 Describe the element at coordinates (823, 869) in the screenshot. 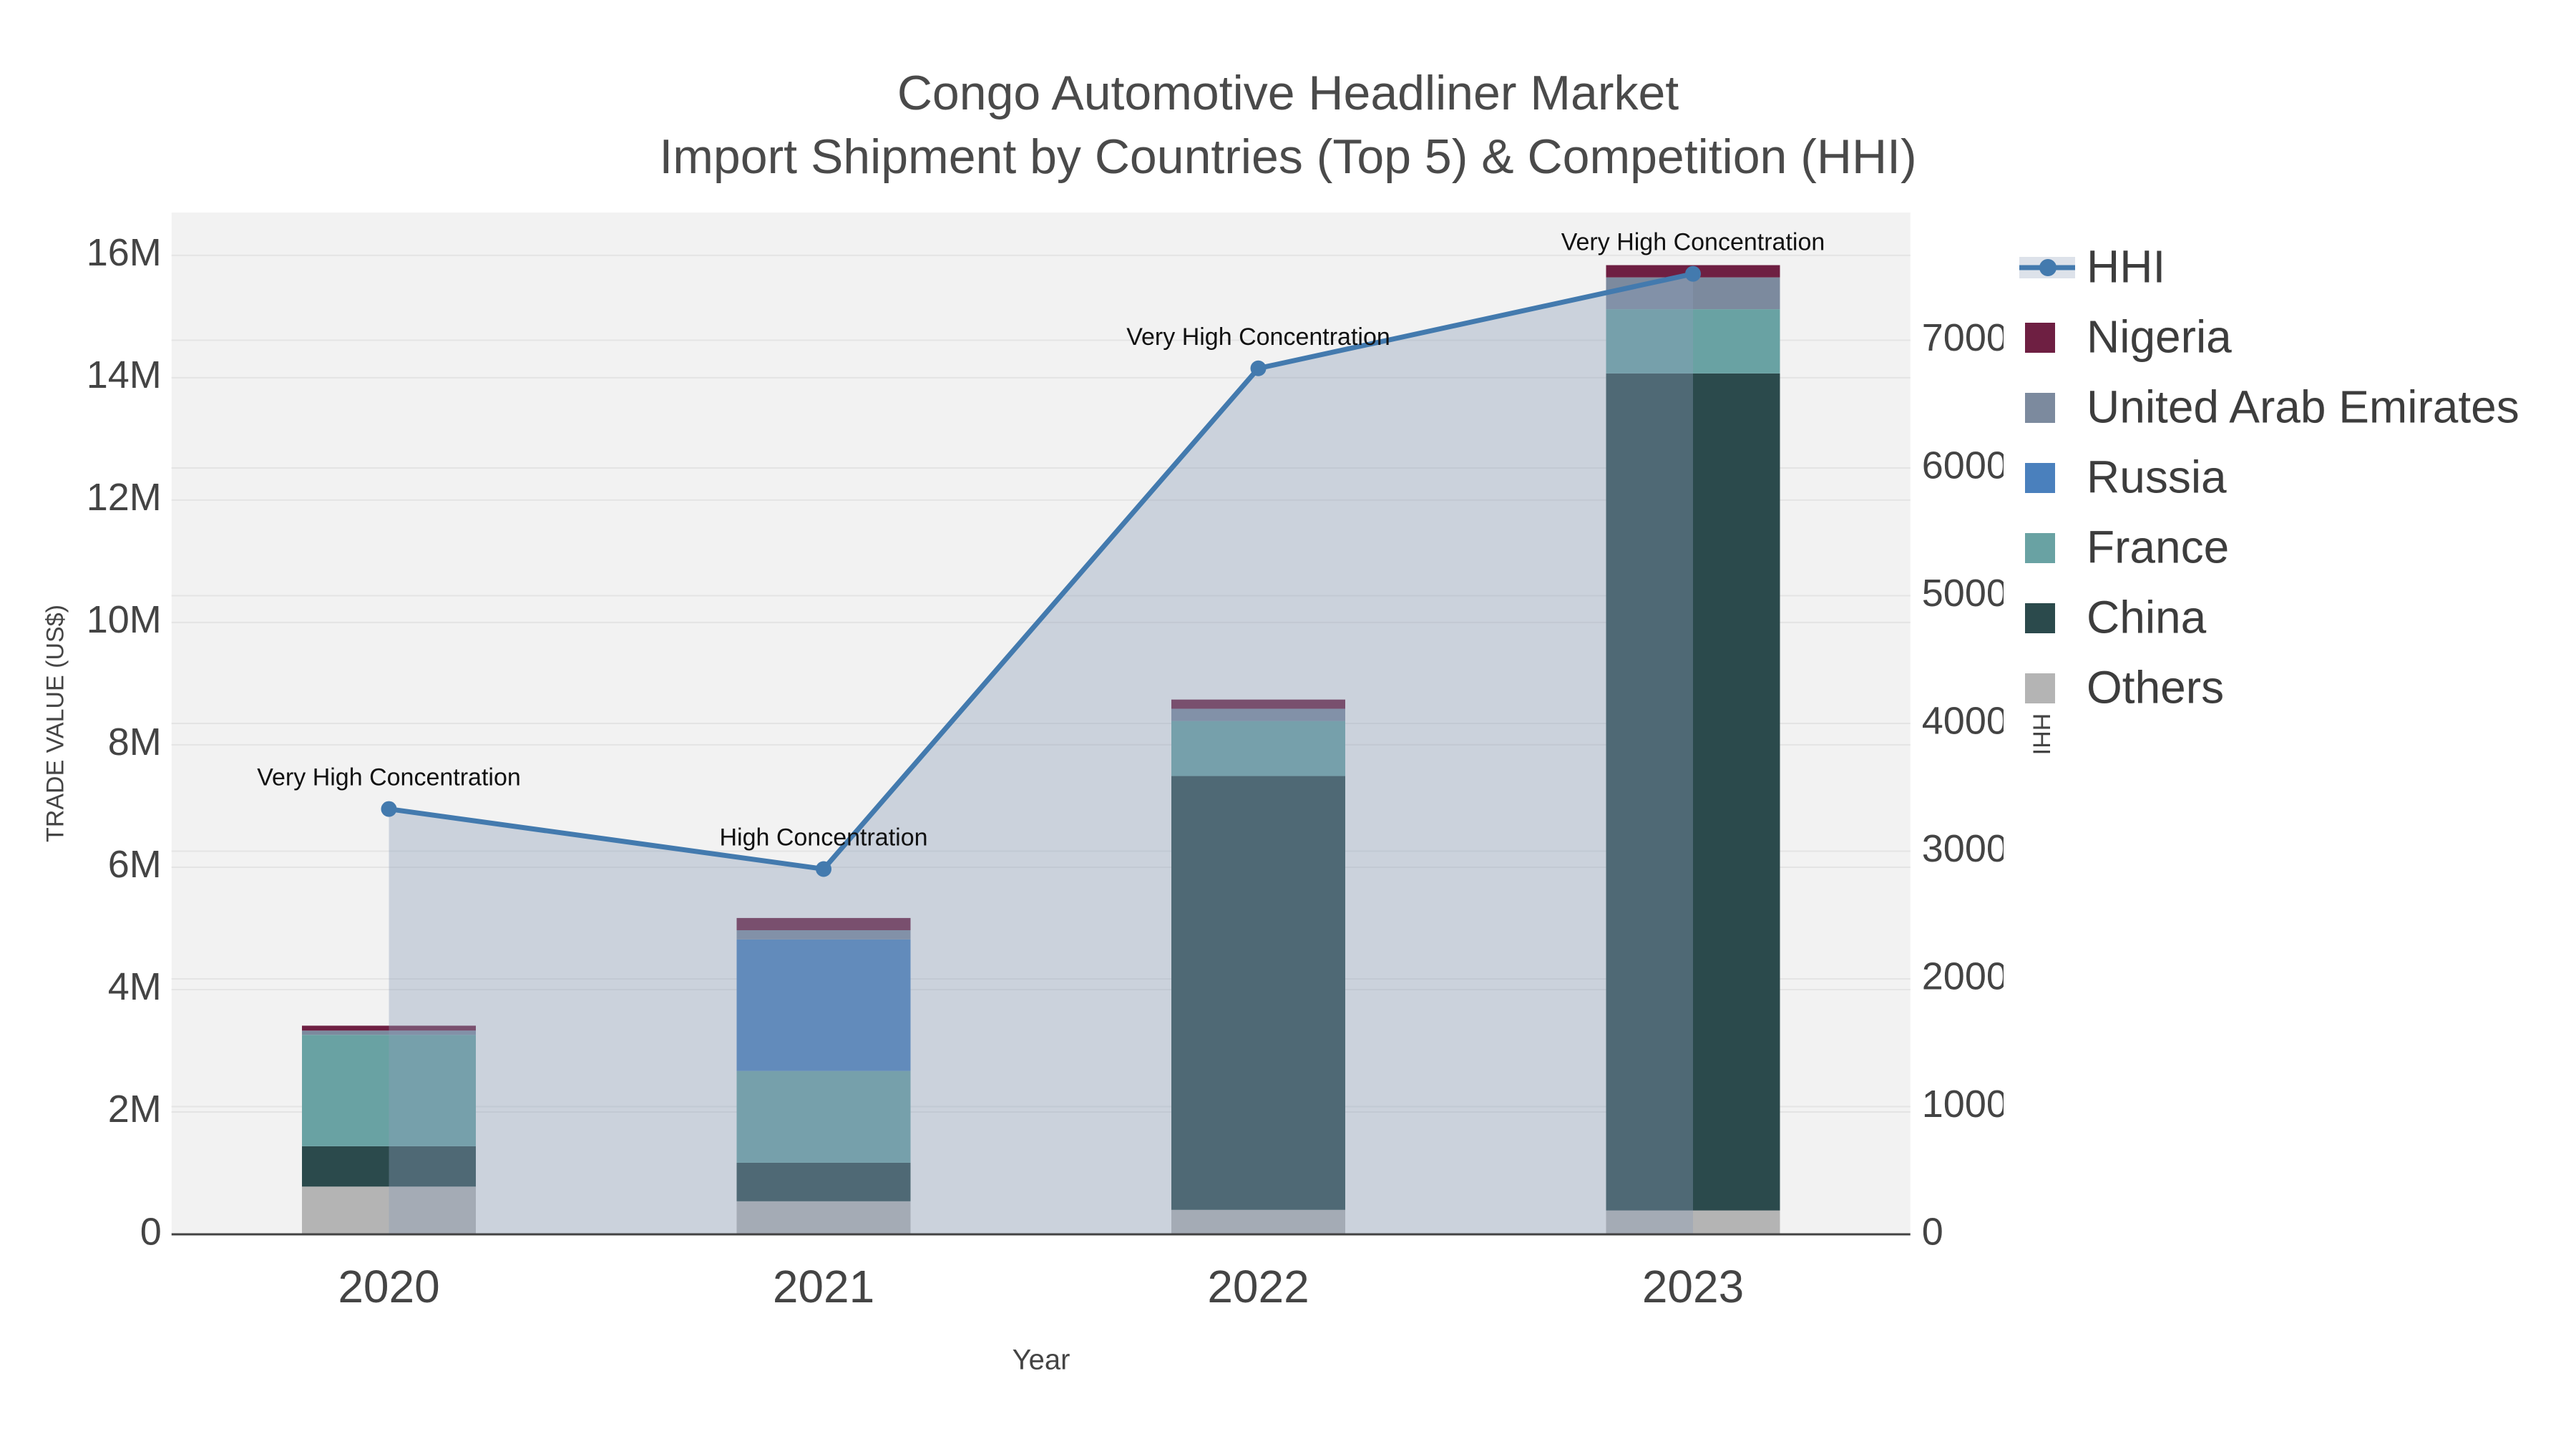

I see `hhi-marker-2021` at that location.